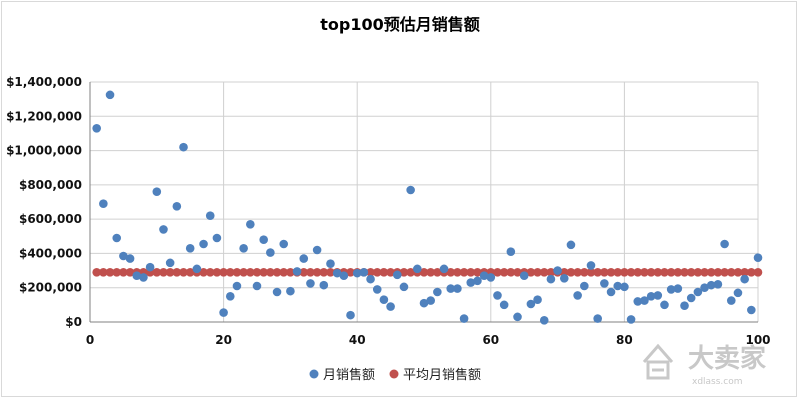  What do you see at coordinates (442, 375) in the screenshot?
I see `legend-label: 平均月销售额` at bounding box center [442, 375].